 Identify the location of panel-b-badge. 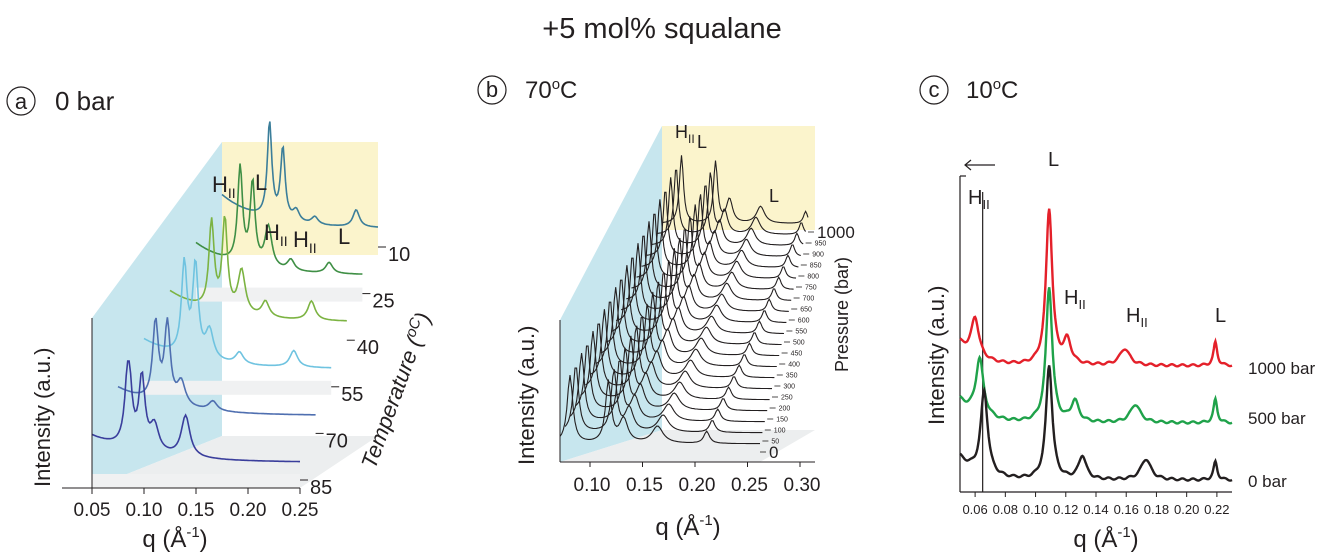
(492, 90).